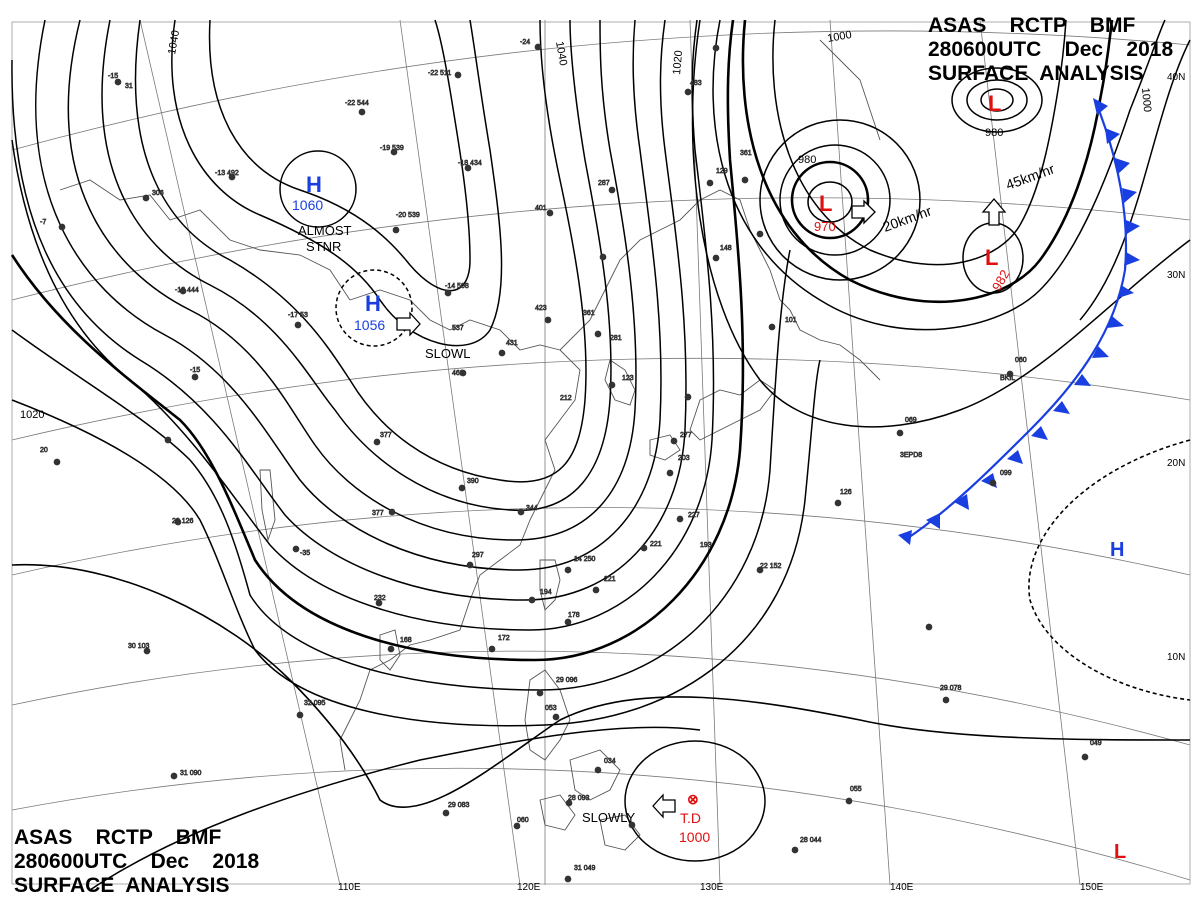 This screenshot has height=920, width=1200. What do you see at coordinates (610, 579) in the screenshot?
I see `svg-text: 221` at bounding box center [610, 579].